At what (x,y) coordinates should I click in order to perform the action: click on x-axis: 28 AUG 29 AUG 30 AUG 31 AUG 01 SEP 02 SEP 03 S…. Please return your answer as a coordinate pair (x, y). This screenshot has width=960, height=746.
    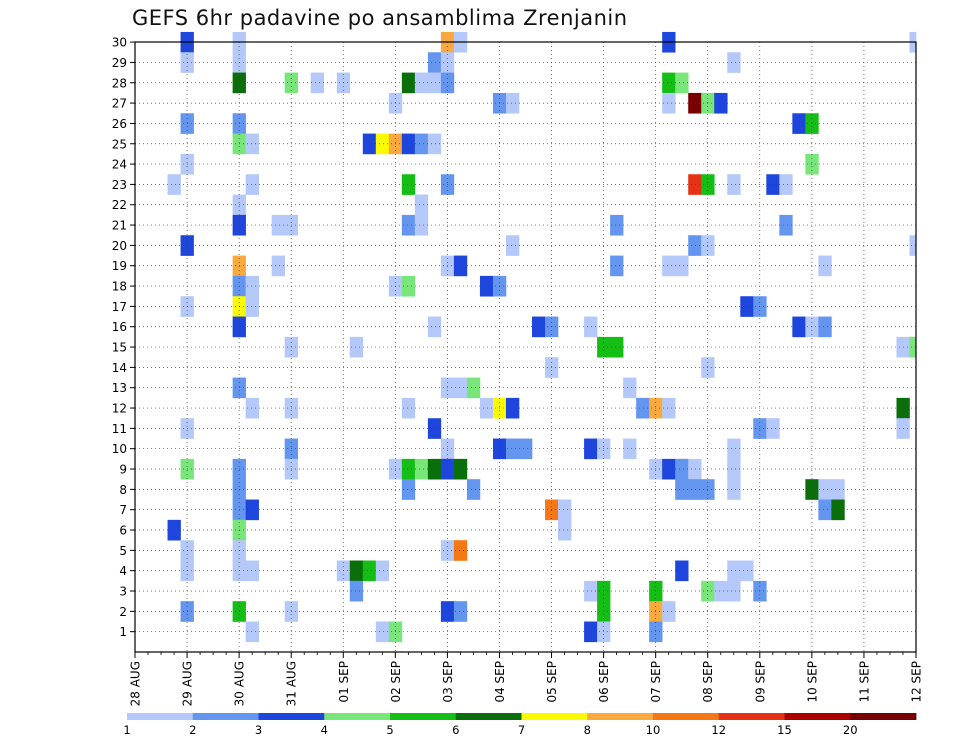
    Looking at the image, I should click on (526, 679).